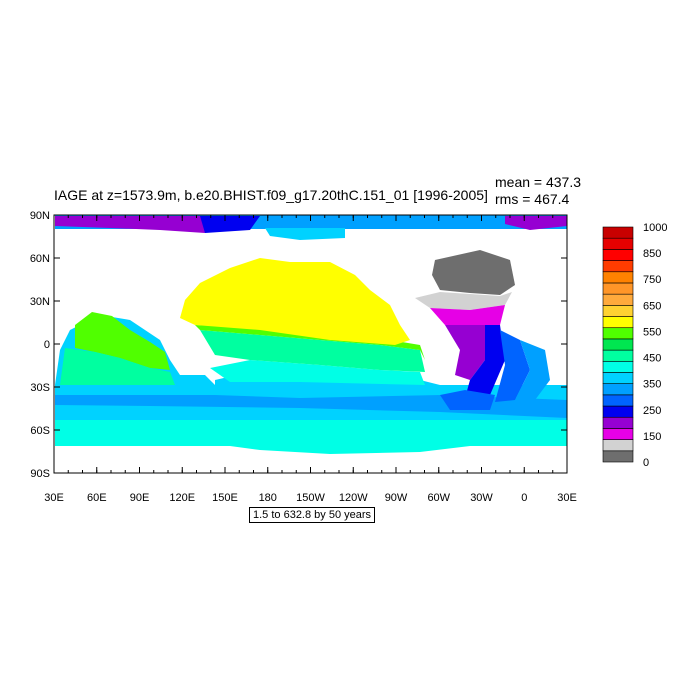 The image size is (700, 700). Describe the element at coordinates (230, 224) in the screenshot. I see `arctic-darkblue` at that location.